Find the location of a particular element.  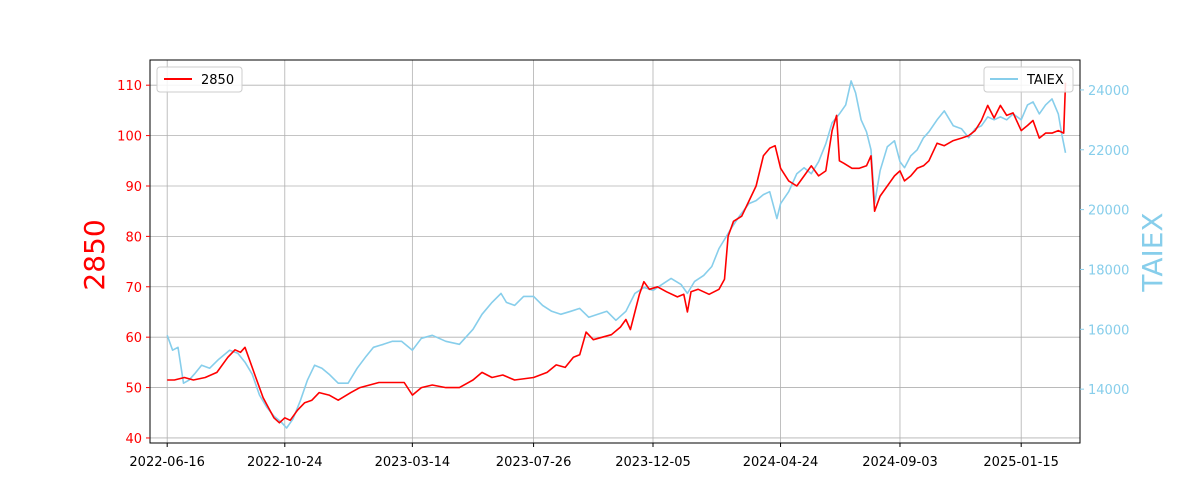

x-tick-label: 2023-03-14 is located at coordinates (413, 462).